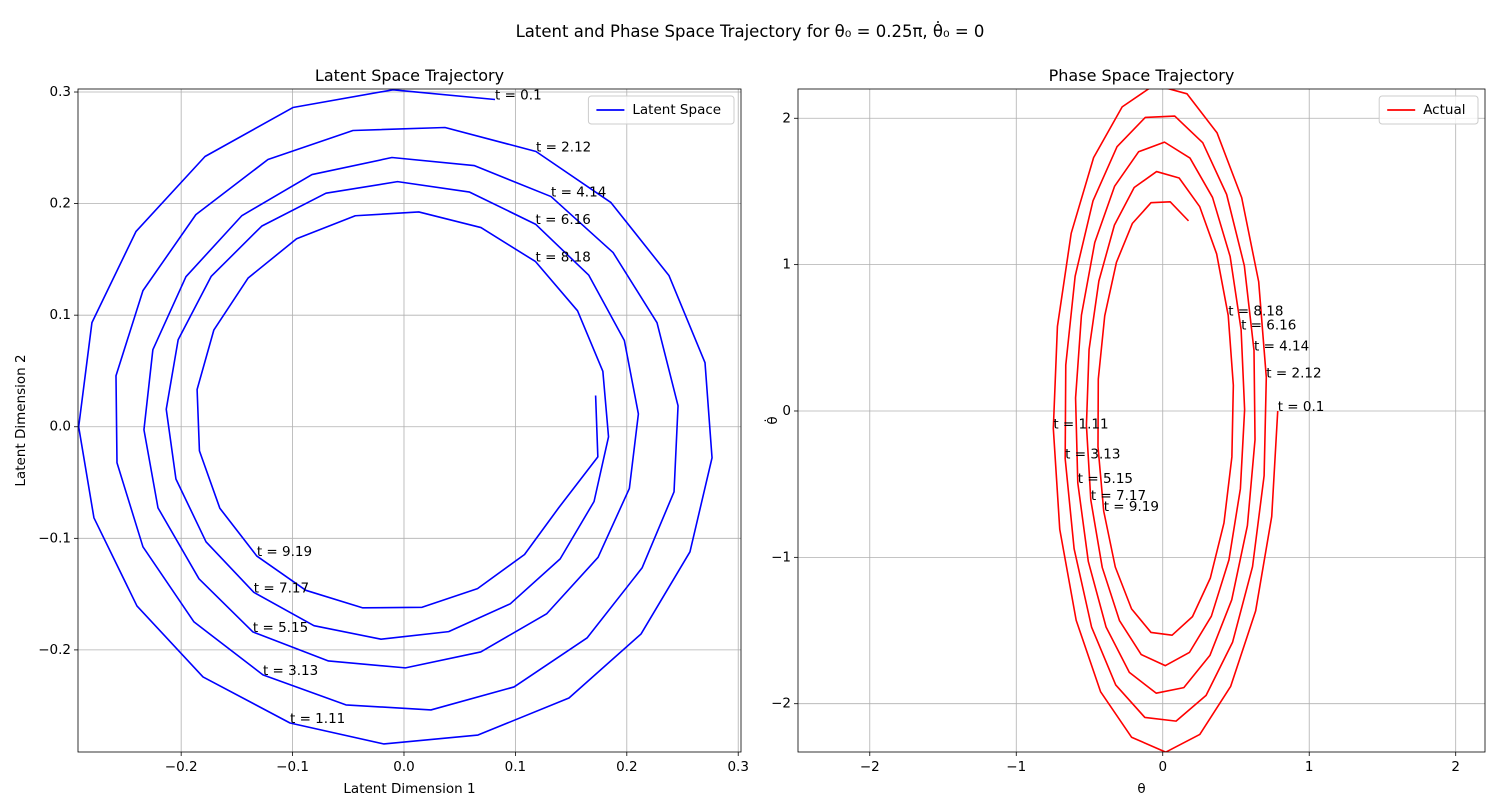 The width and height of the screenshot is (1500, 800). I want to click on y-tick-label: 0.3, so click(60, 92).